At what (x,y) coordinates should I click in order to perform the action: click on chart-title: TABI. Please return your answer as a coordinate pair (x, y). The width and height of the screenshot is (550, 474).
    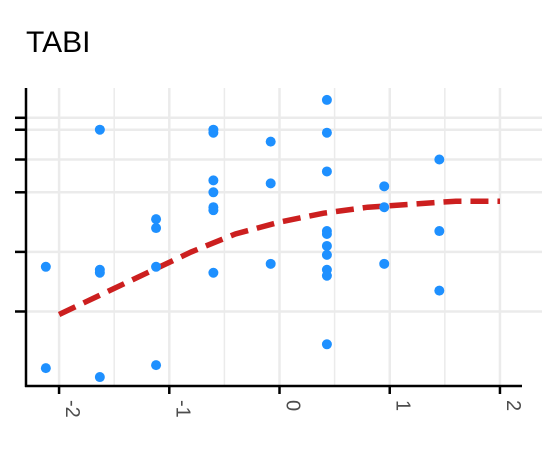
    Looking at the image, I should click on (58, 42).